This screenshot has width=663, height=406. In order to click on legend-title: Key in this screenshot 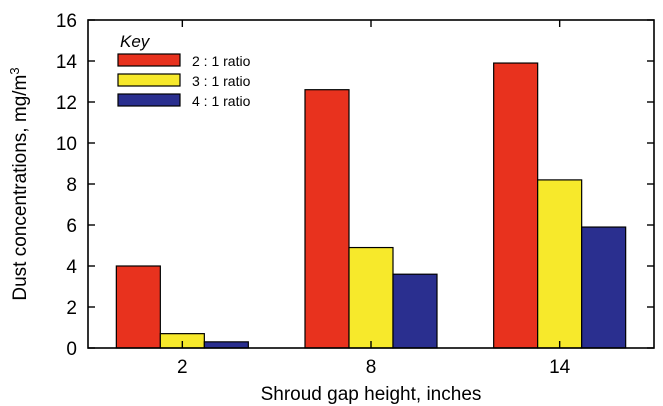, I will do `click(135, 41)`.